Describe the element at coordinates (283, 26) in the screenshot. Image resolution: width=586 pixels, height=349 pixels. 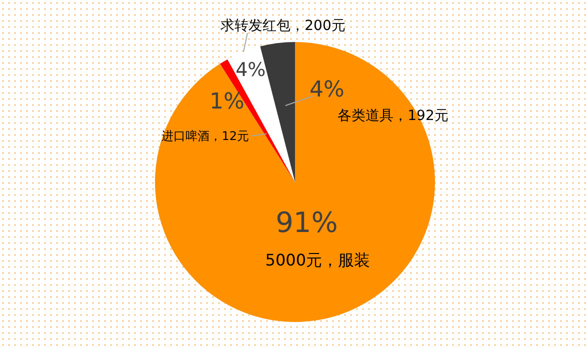
I see `slice-label: 求转发红包，200元` at that location.